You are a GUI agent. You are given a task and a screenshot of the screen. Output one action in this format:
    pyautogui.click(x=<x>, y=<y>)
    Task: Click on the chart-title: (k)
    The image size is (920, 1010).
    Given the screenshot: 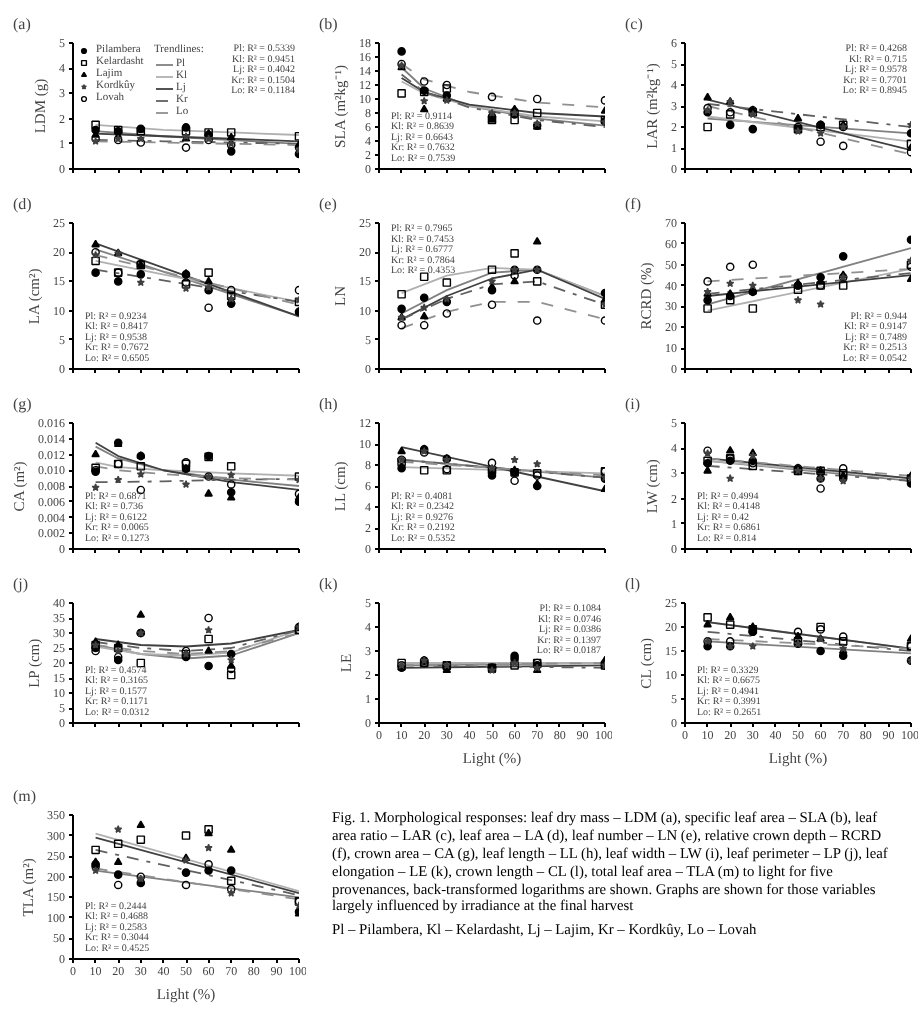 What is the action you would take?
    pyautogui.click(x=329, y=584)
    